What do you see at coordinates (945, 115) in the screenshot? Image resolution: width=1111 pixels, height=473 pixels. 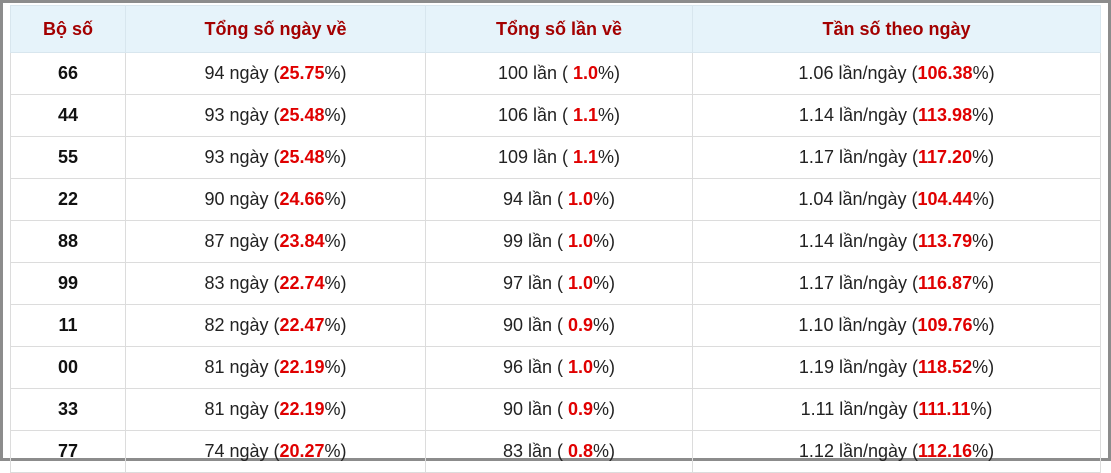 I see `stat-highlight: 113.98` at bounding box center [945, 115].